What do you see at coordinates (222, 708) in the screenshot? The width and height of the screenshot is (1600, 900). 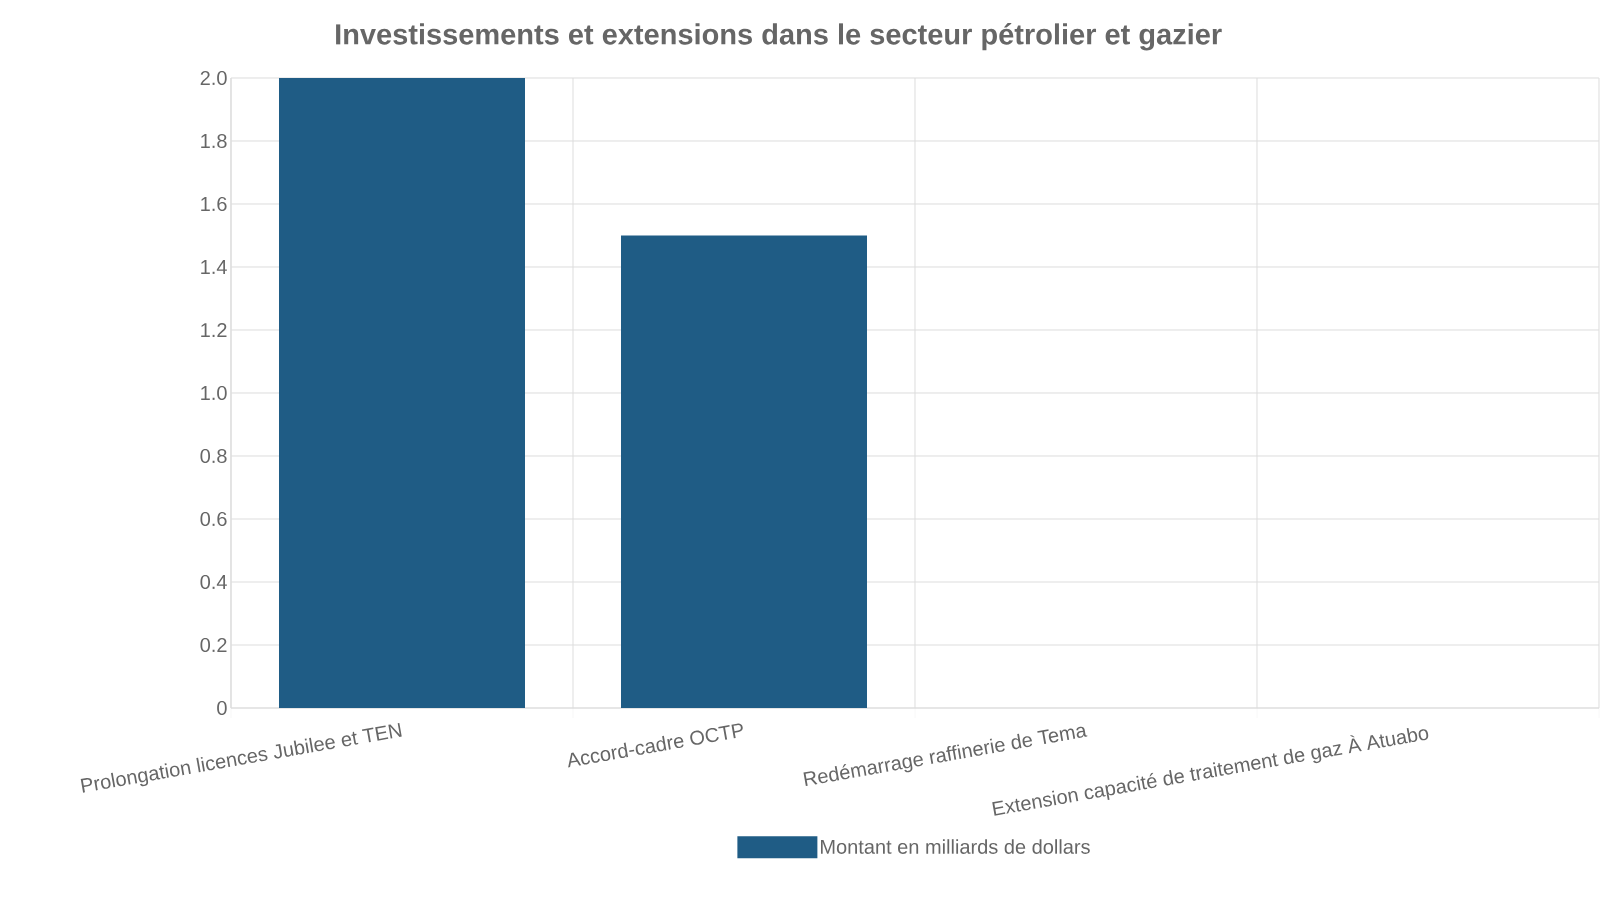 I see `y-tick-label: 0` at bounding box center [222, 708].